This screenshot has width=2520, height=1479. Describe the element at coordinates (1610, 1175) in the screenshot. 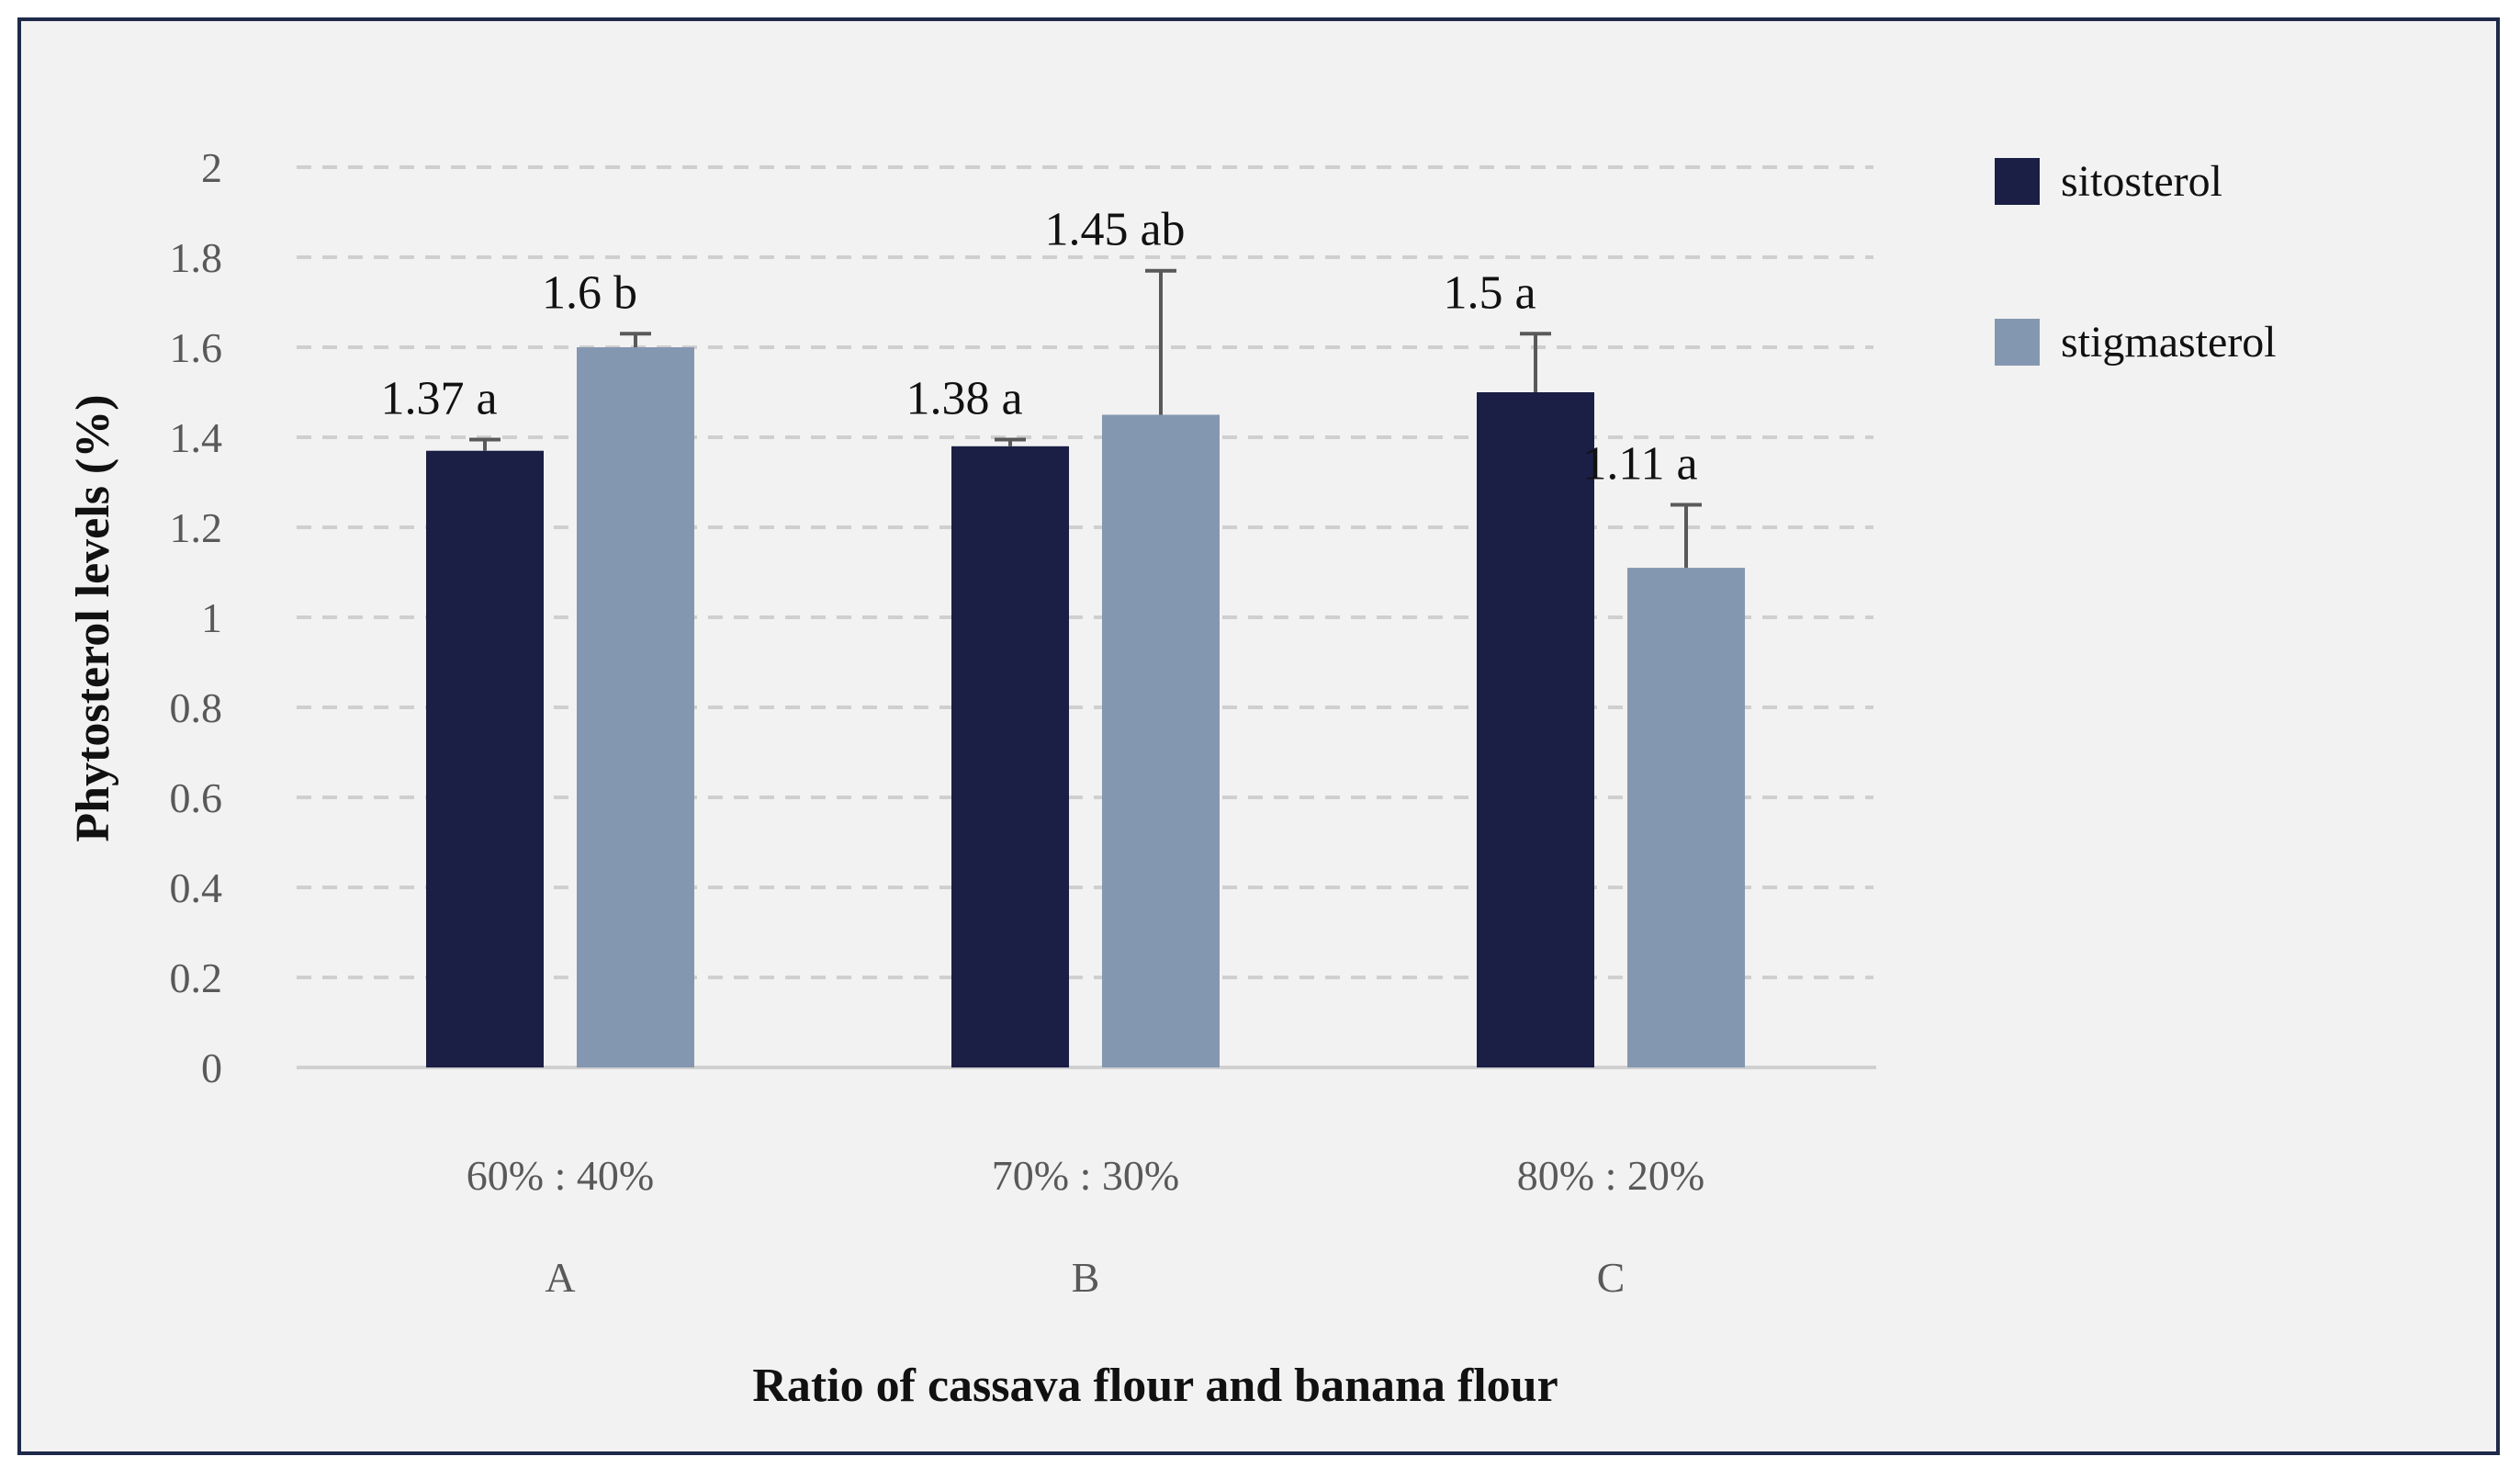

I see `x-tick-label: 80% : 20%` at that location.